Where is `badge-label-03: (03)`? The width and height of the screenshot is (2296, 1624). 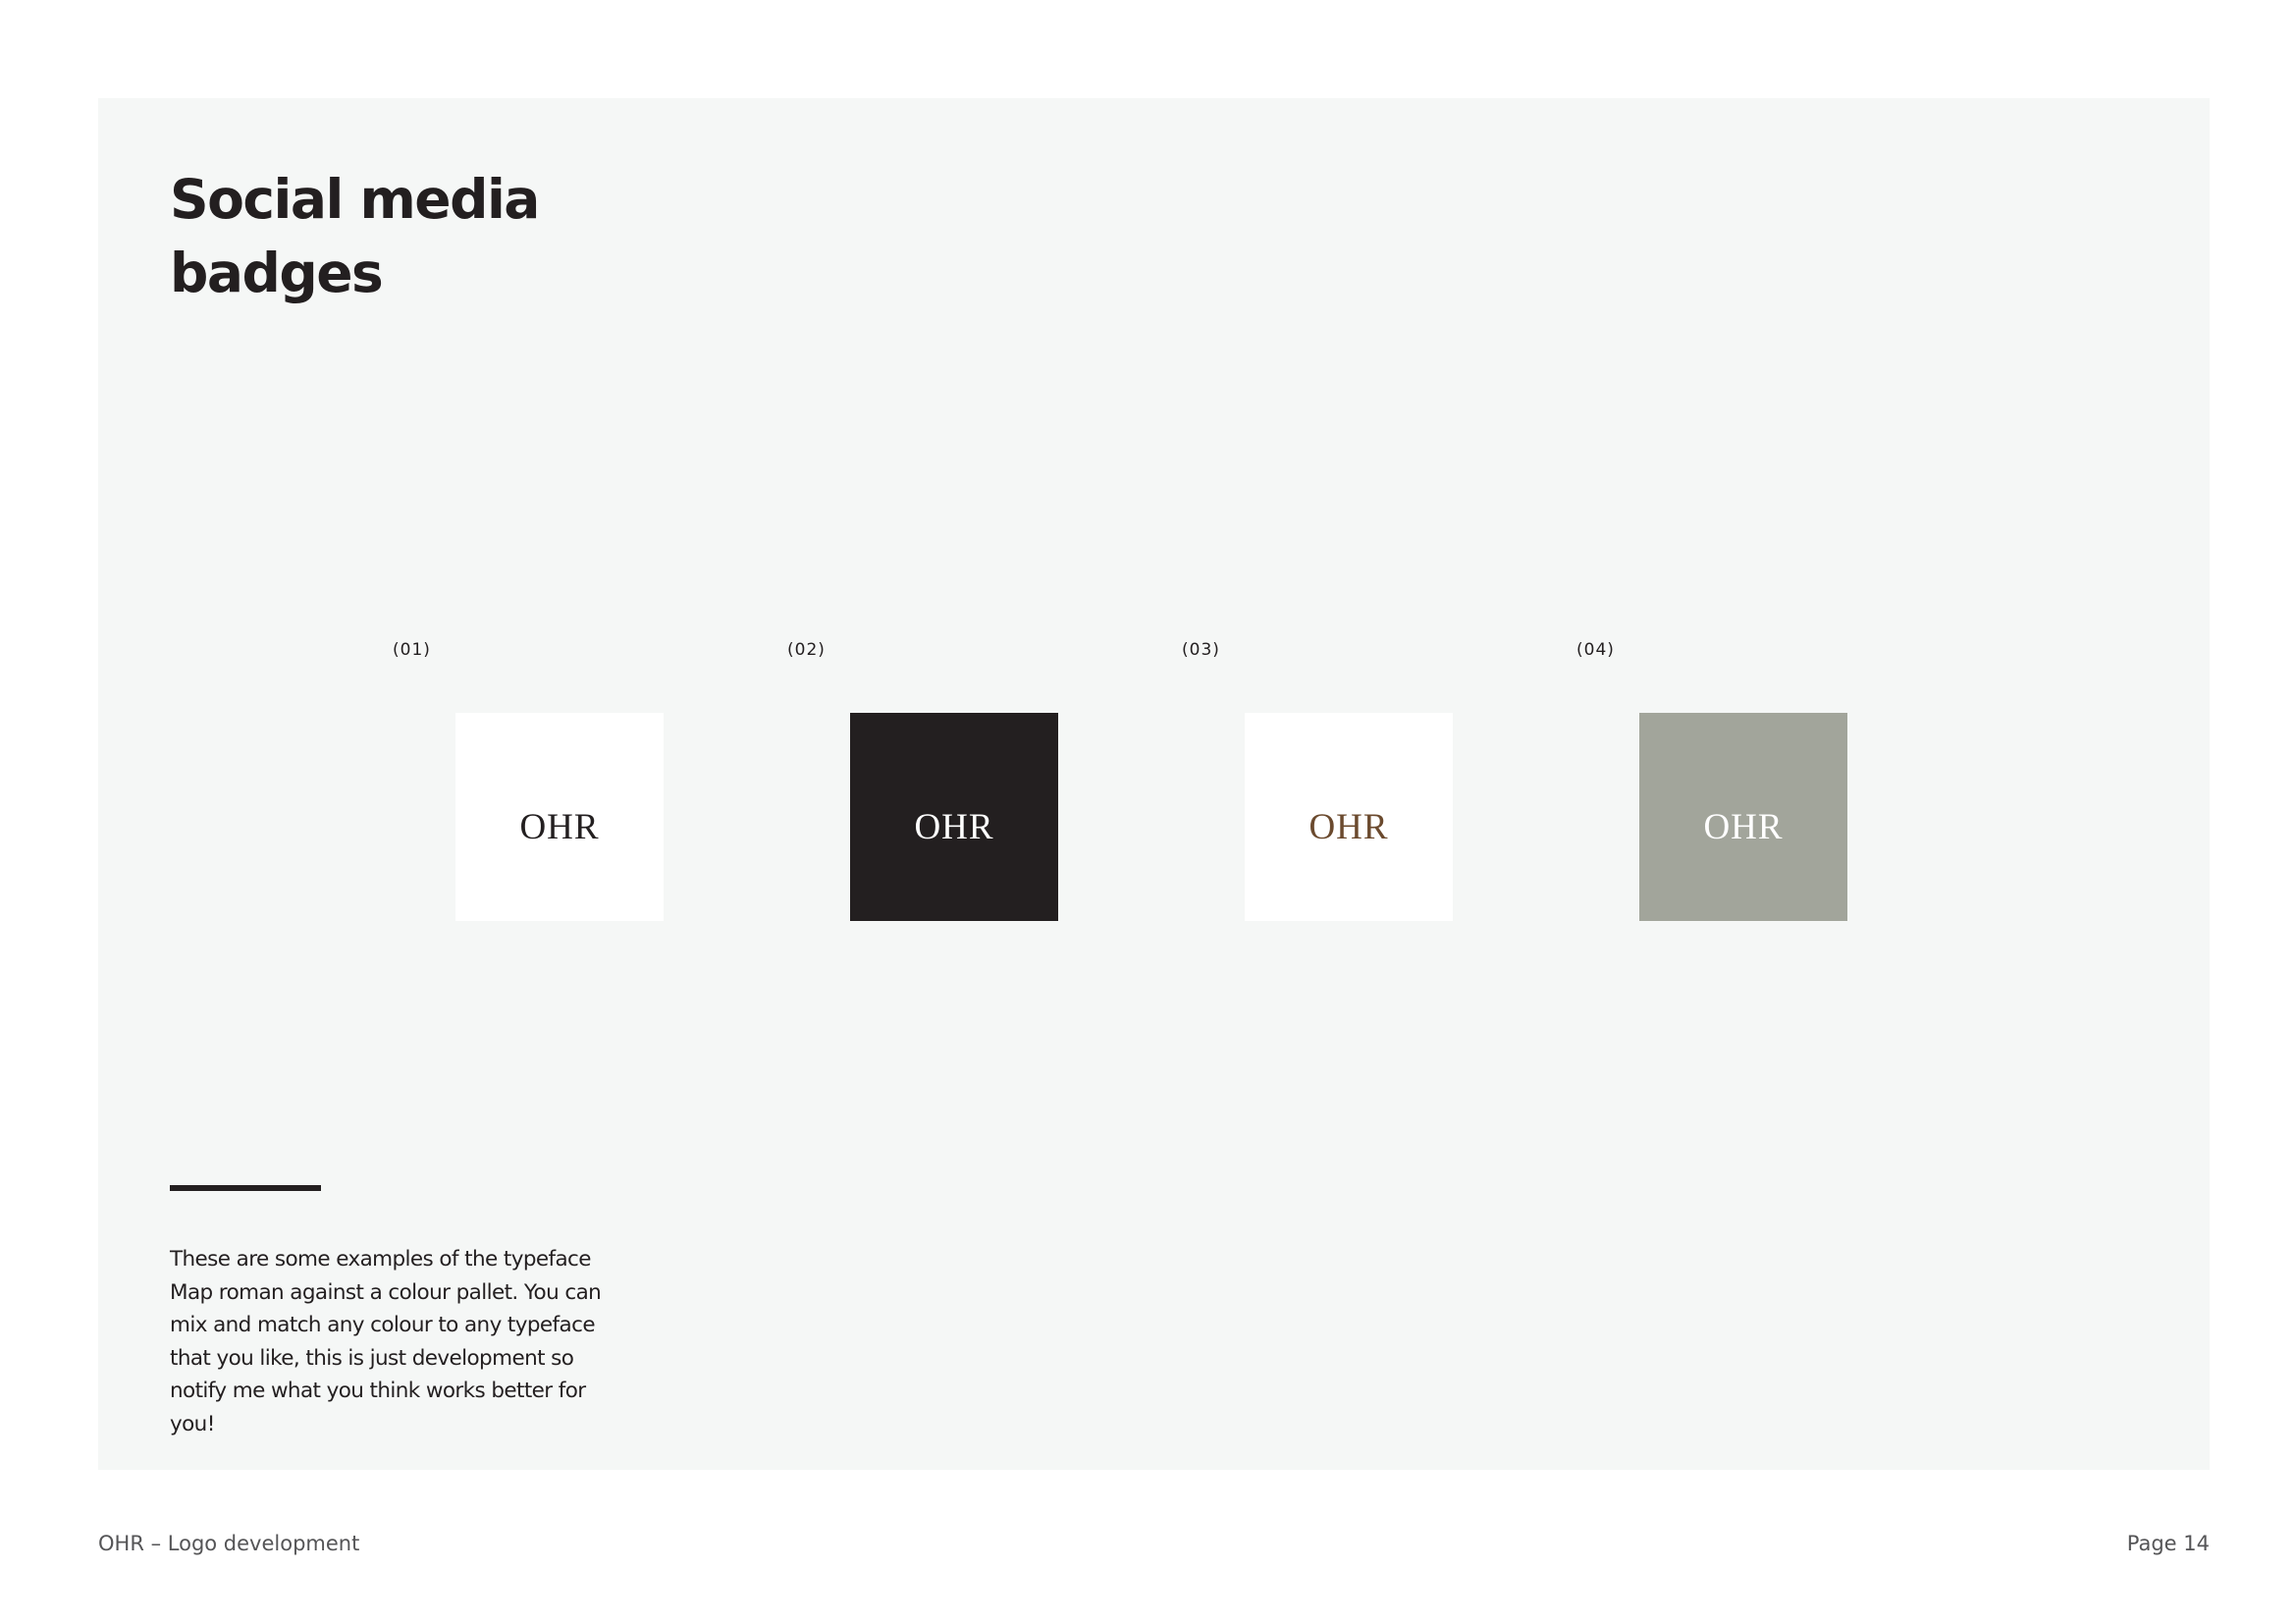 badge-label-03: (03) is located at coordinates (1201, 650).